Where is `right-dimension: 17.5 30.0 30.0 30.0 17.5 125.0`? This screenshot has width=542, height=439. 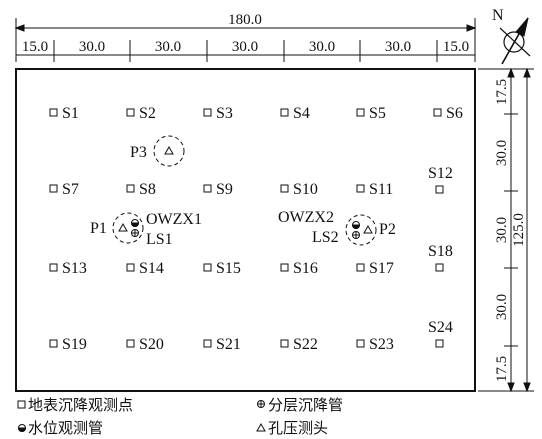
right-dimension: 17.5 30.0 30.0 30.0 17.5 125.0 is located at coordinates (506, 230).